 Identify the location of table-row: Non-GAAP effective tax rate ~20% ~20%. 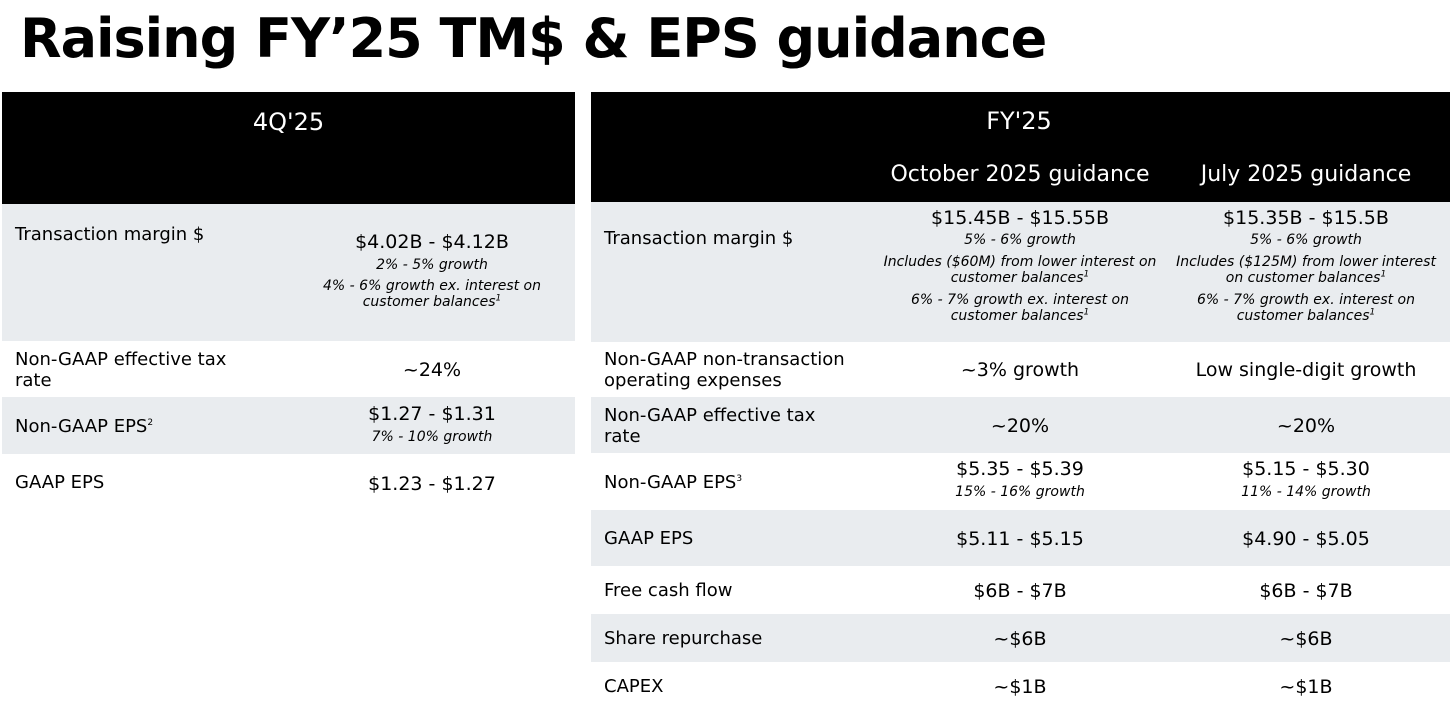
(1020, 425).